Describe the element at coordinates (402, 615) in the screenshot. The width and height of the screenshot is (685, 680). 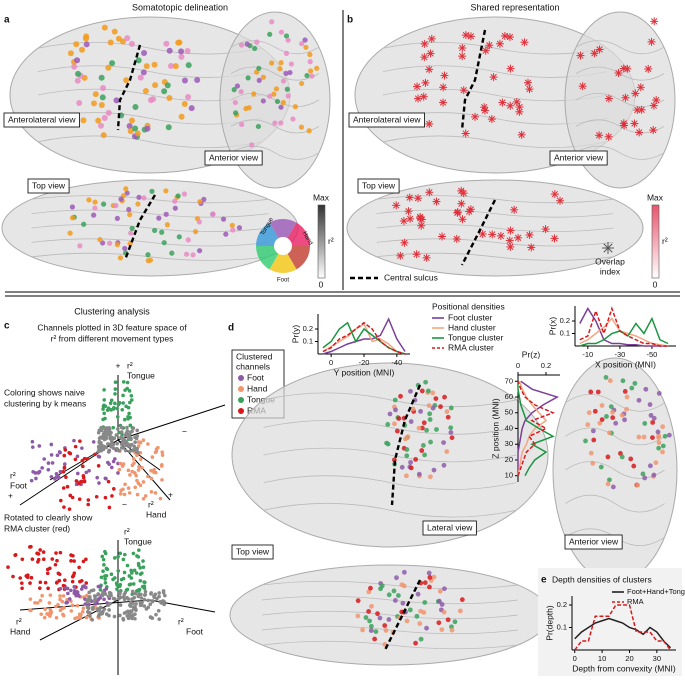
I see `central-sulcus` at that location.